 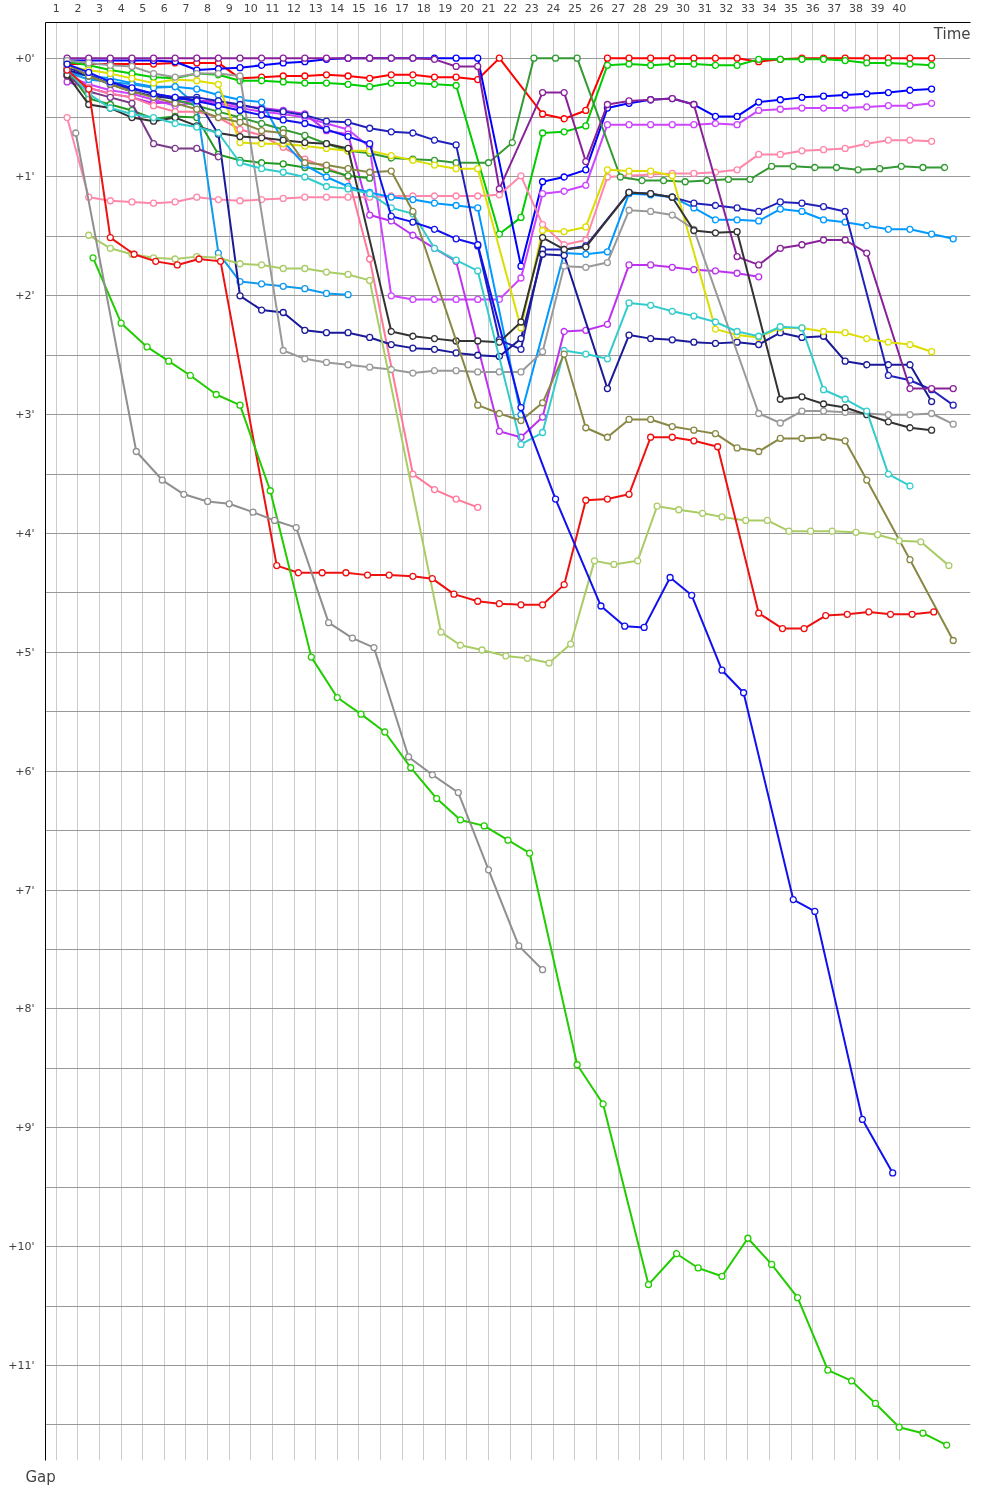 I want to click on x-tick-label: 27, so click(x=618, y=8).